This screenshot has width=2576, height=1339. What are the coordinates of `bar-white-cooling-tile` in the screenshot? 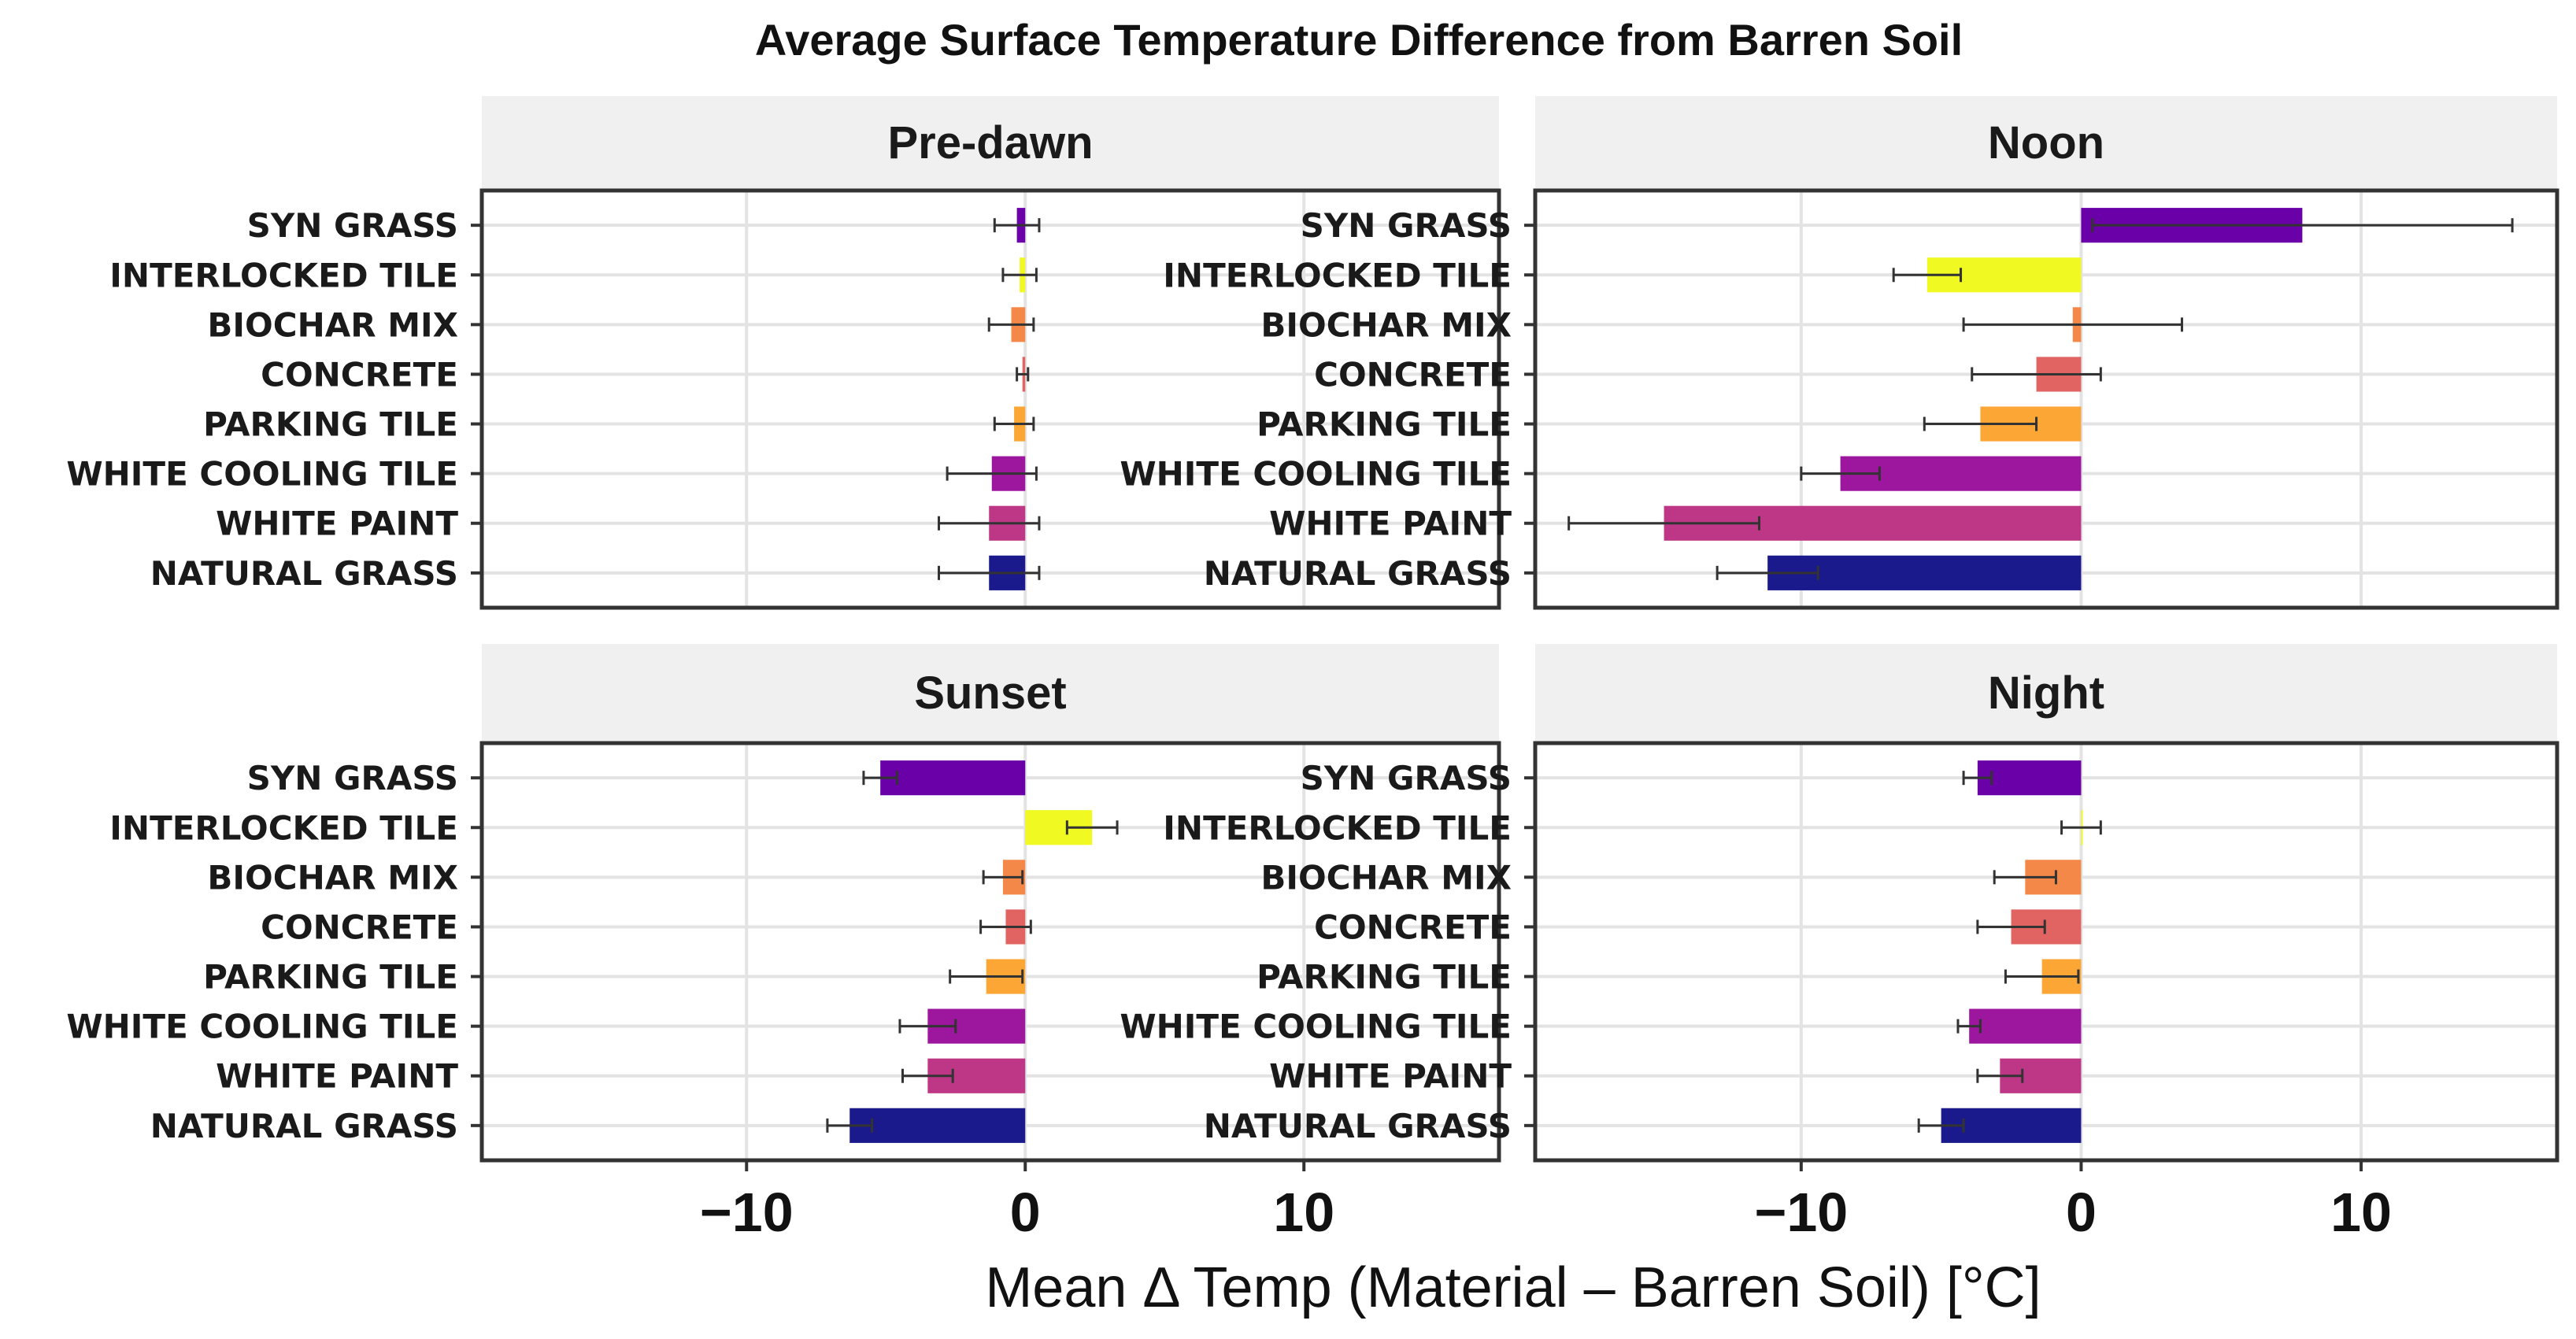 It's located at (2025, 1026).